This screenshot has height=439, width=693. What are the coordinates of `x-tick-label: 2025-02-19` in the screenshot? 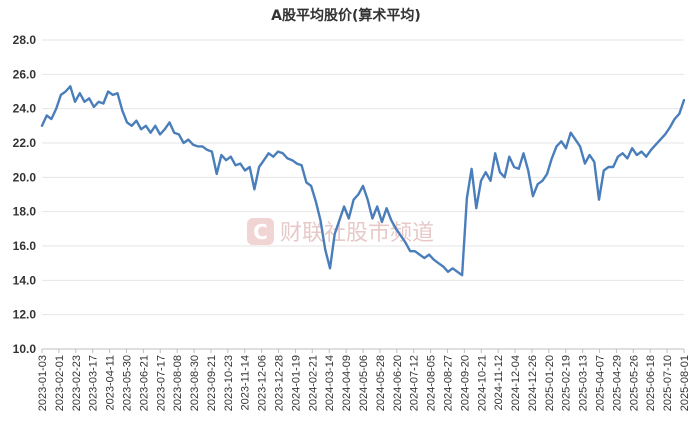 It's located at (567, 383).